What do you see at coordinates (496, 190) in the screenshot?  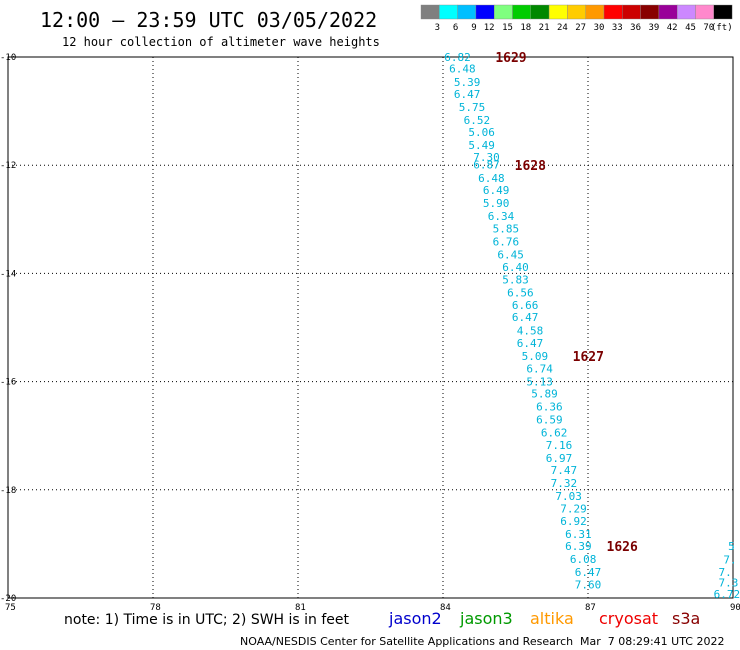 I see `swh-value-label: 6.49` at bounding box center [496, 190].